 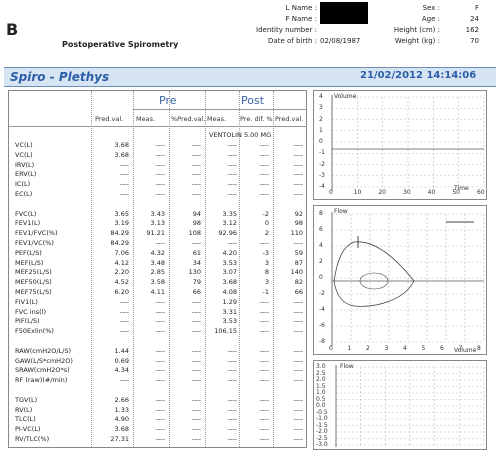 What do you see at coordinates (229, 213) in the screenshot?
I see `row-value: 3.35` at bounding box center [229, 213].